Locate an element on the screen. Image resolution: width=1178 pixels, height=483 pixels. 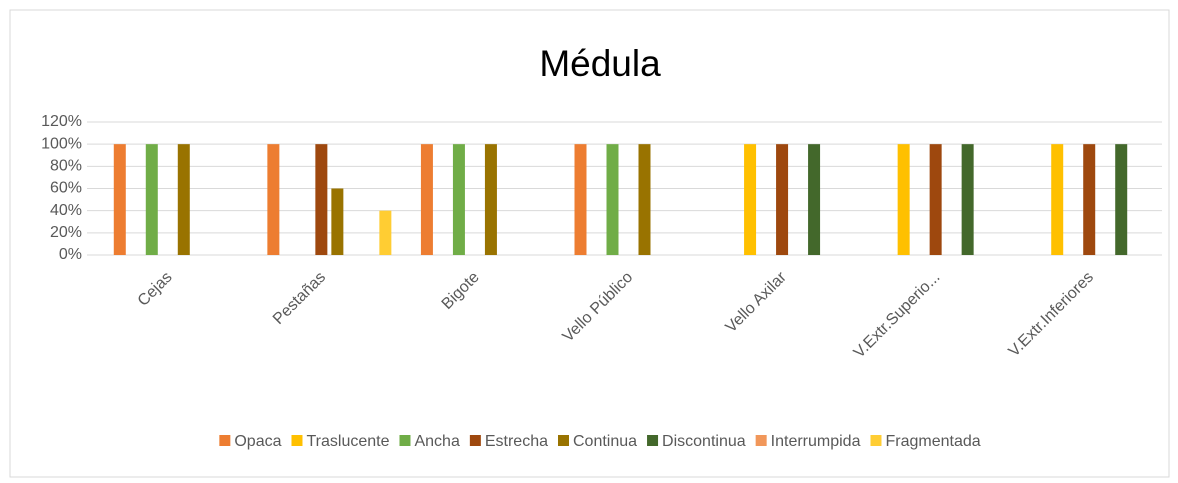
legend-label: Estrecha is located at coordinates (516, 441).